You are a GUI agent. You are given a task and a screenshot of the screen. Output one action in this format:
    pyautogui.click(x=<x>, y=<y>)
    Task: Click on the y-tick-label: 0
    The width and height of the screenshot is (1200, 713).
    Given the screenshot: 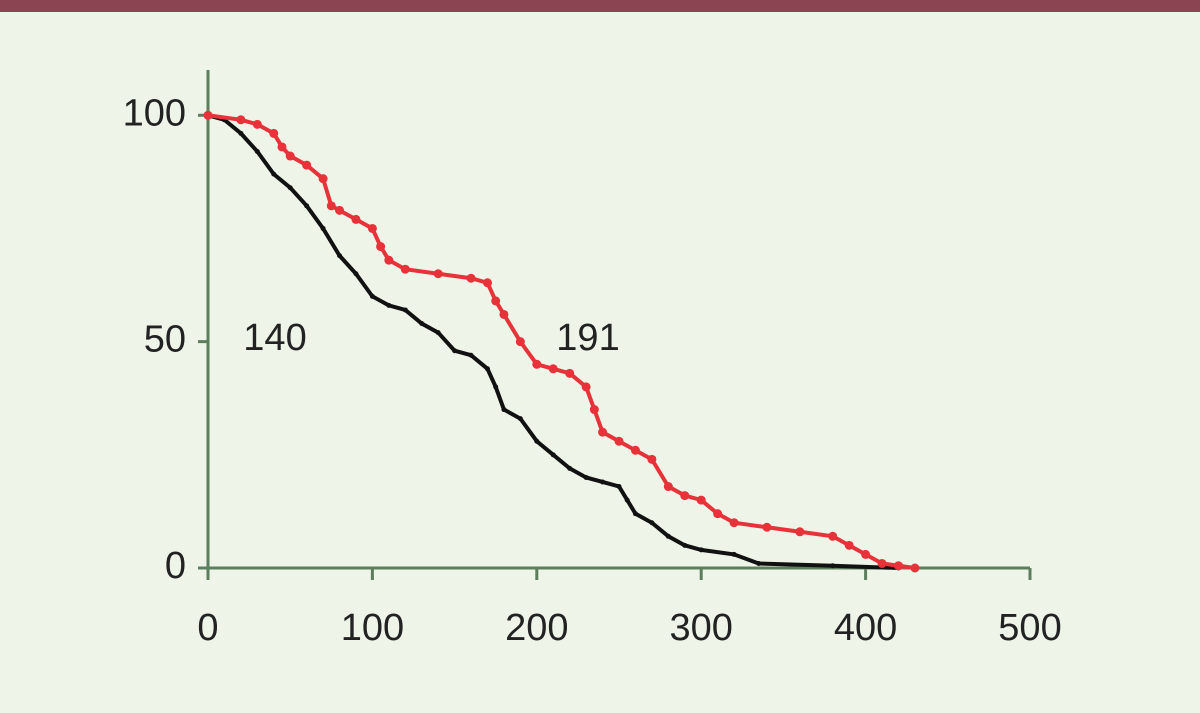 What is the action you would take?
    pyautogui.click(x=175, y=566)
    